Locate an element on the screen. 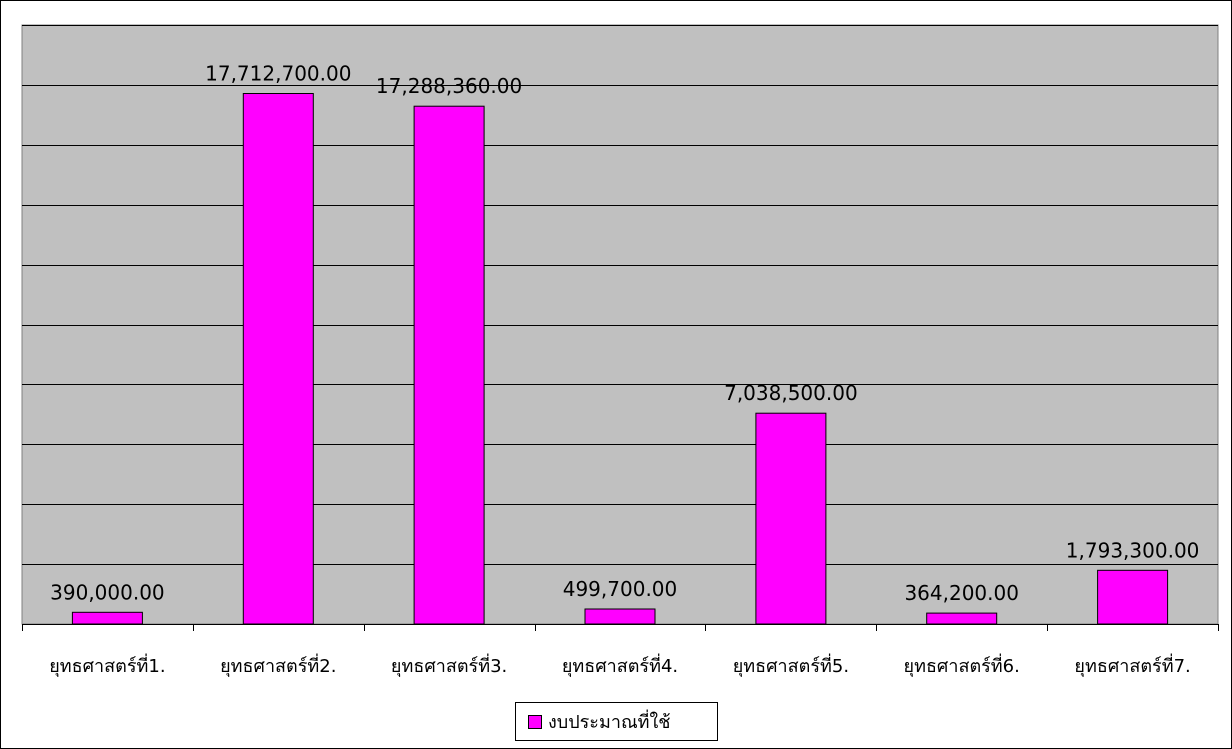  legend-box is located at coordinates (616, 721).